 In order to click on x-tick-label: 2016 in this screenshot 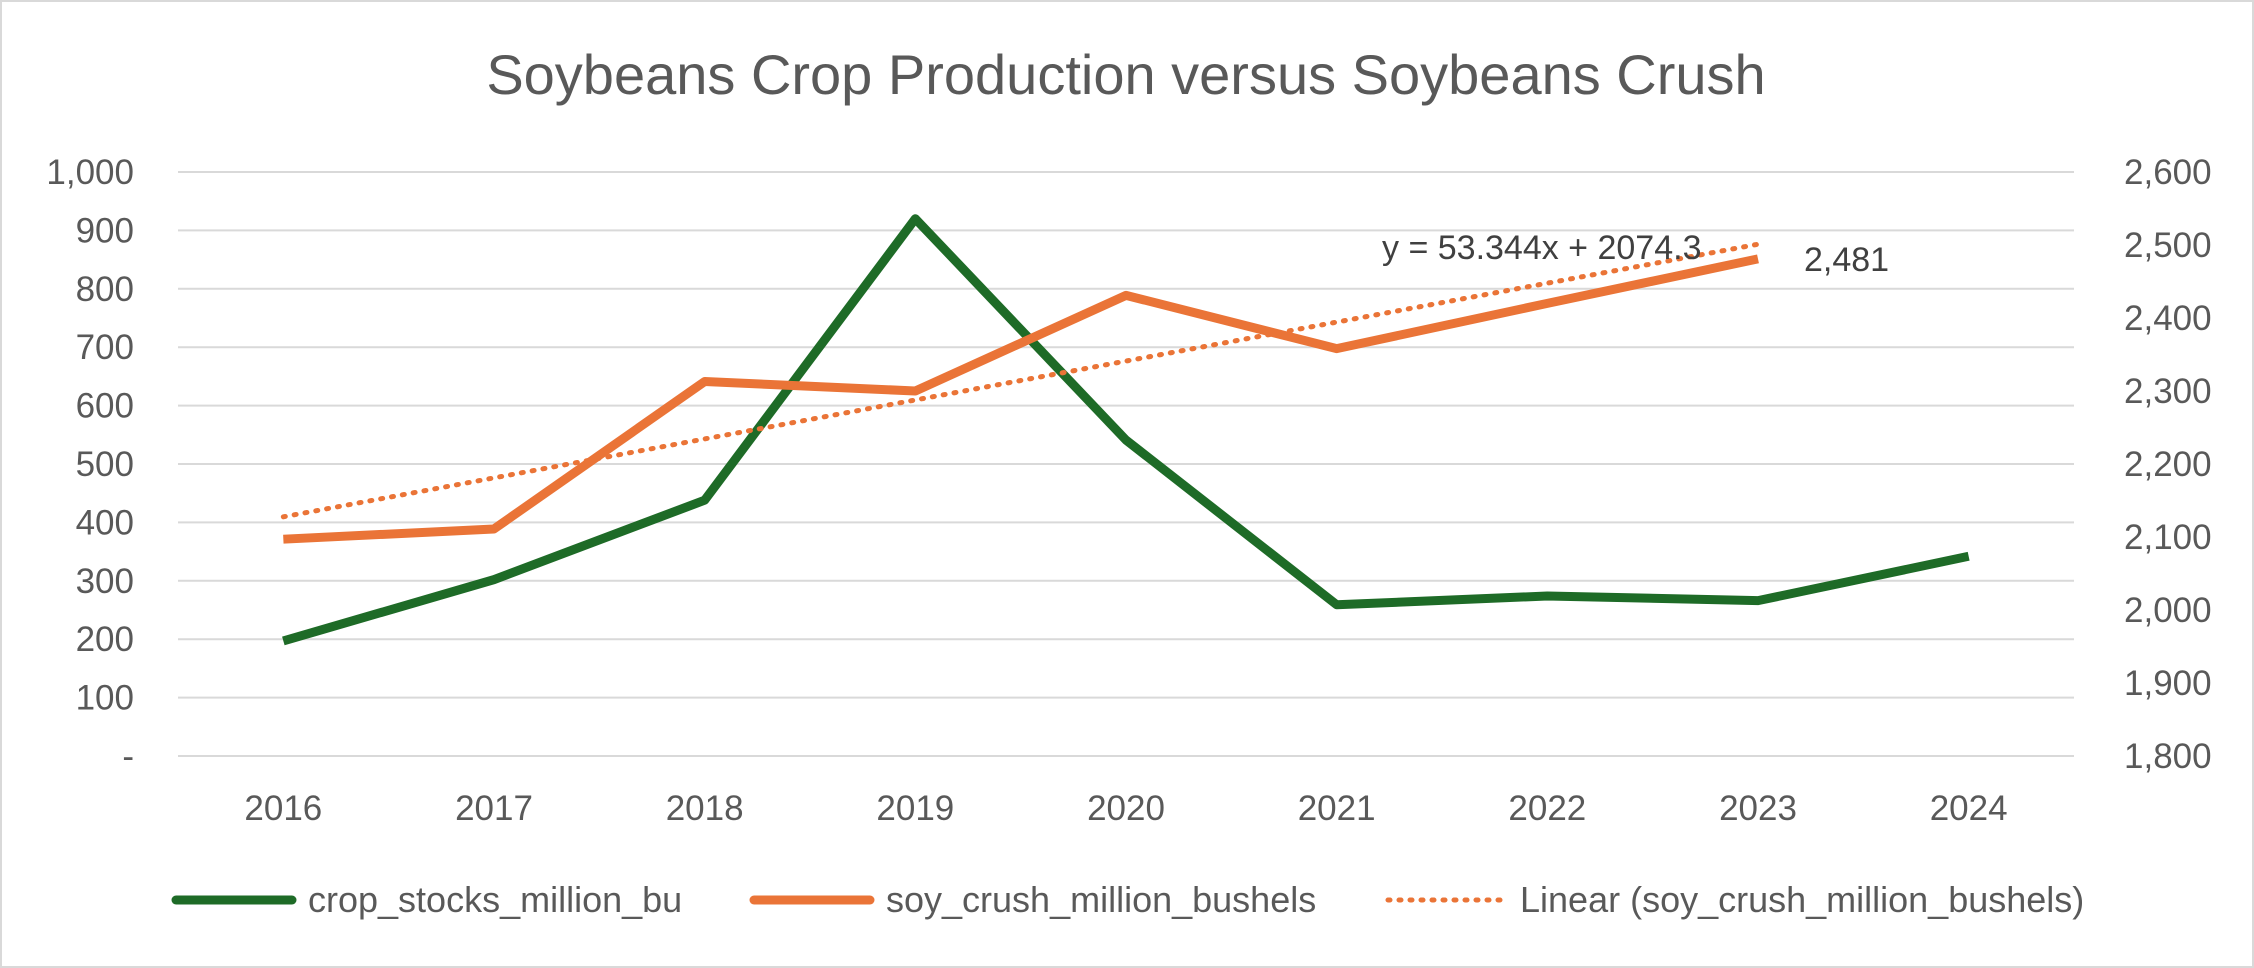, I will do `click(283, 808)`.